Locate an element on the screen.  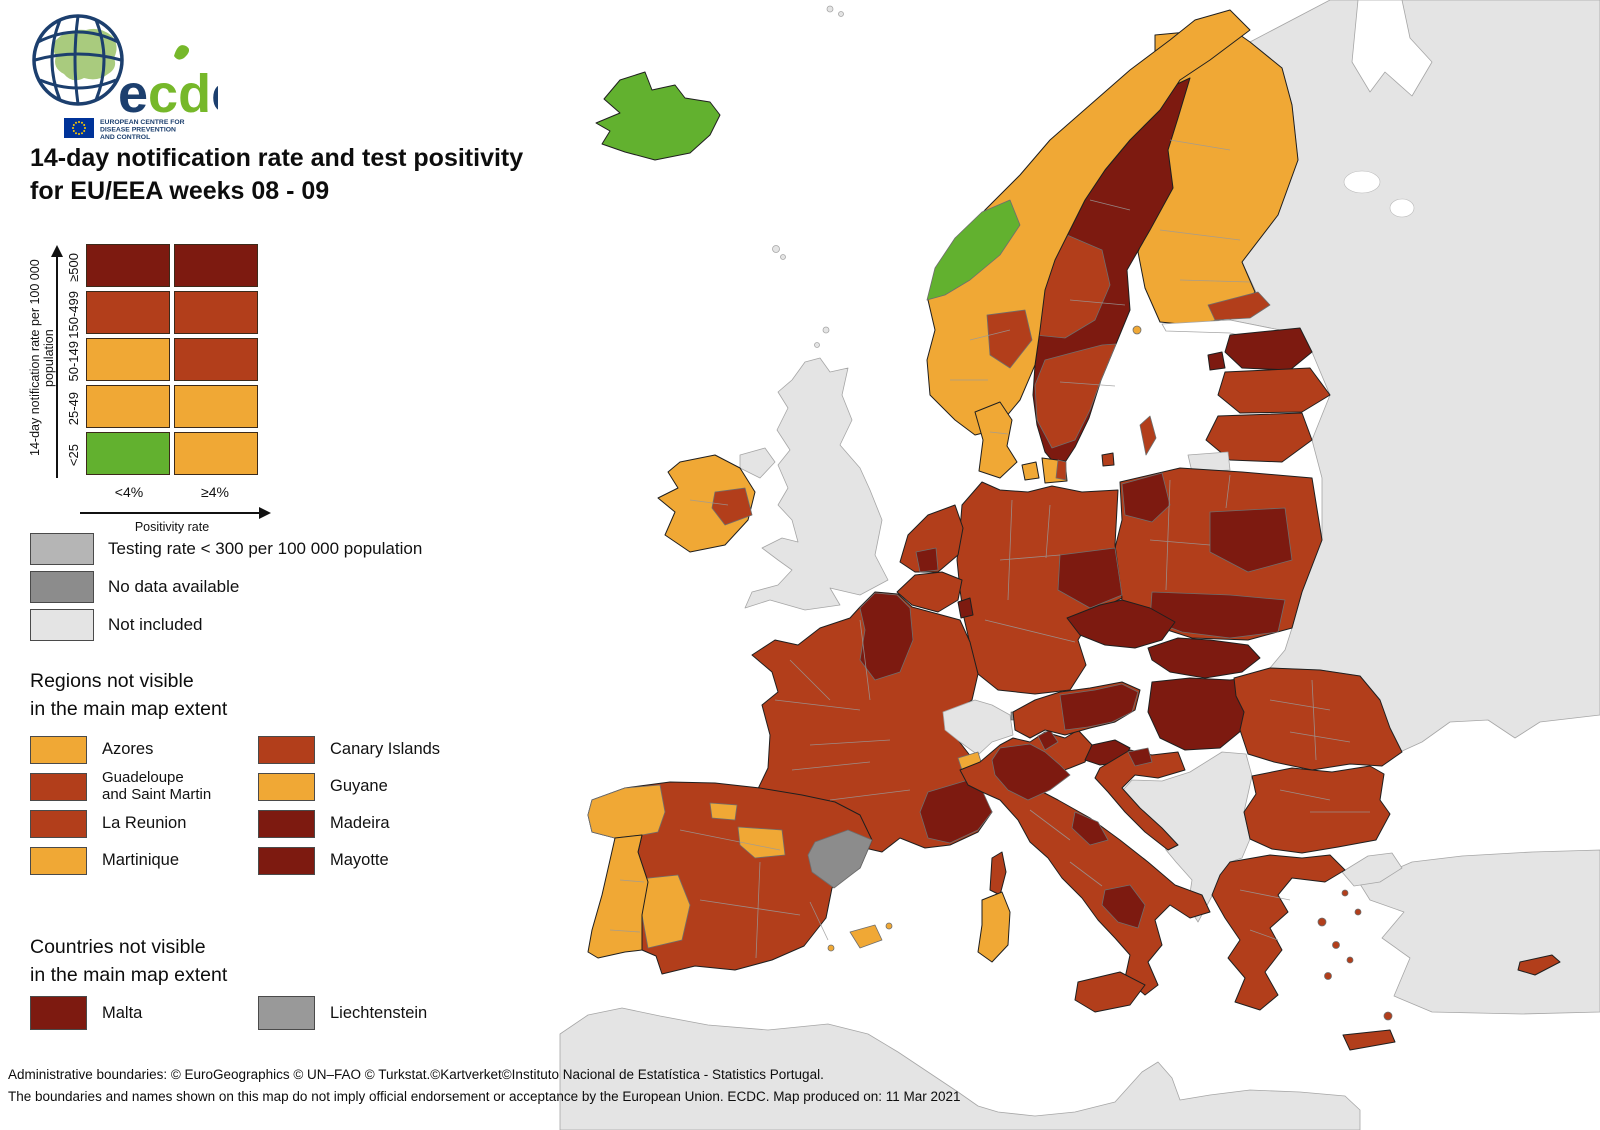
map-region-greece is located at coordinates (1278, 932).